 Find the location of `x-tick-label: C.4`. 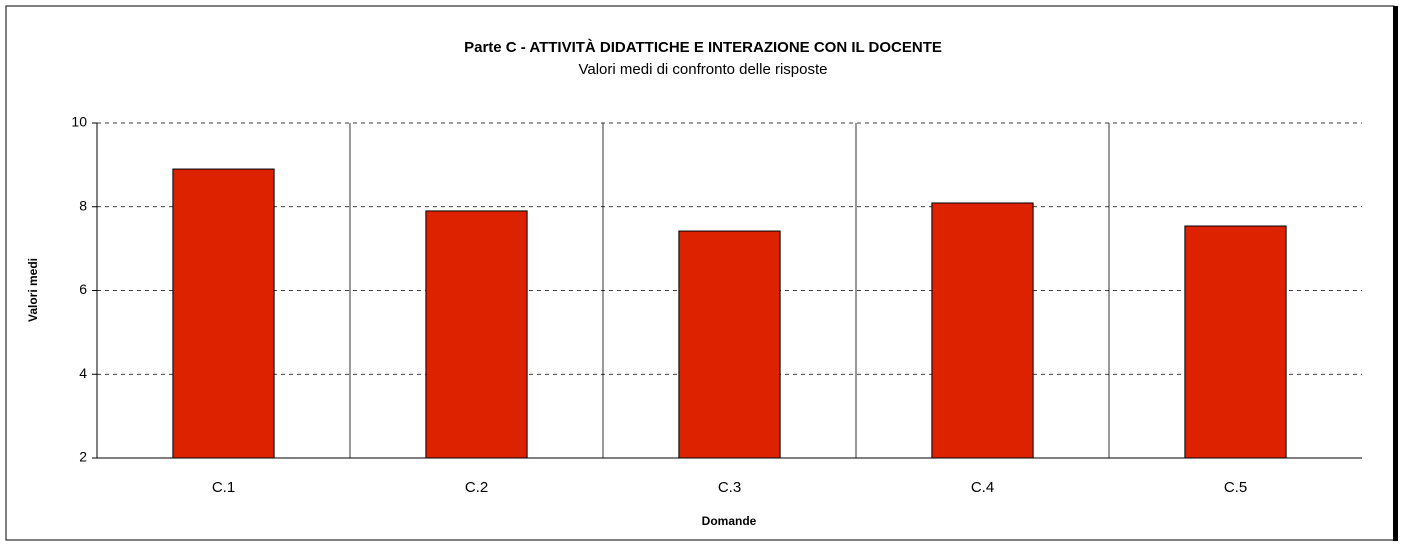

x-tick-label: C.4 is located at coordinates (982, 487).